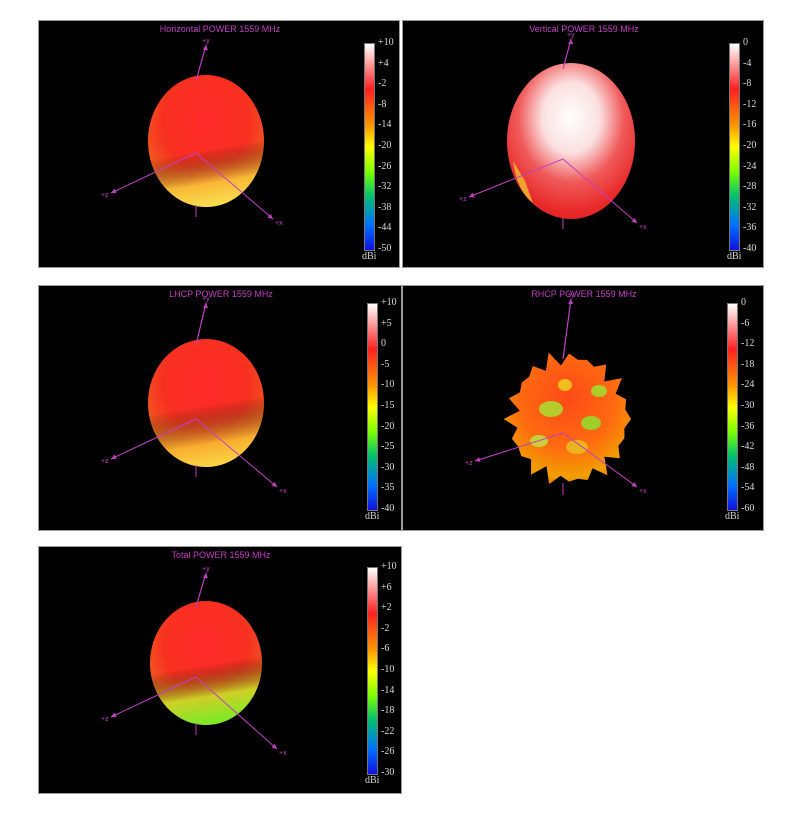 The width and height of the screenshot is (800, 816). I want to click on colorbar-tick-label: +4, so click(383, 63).